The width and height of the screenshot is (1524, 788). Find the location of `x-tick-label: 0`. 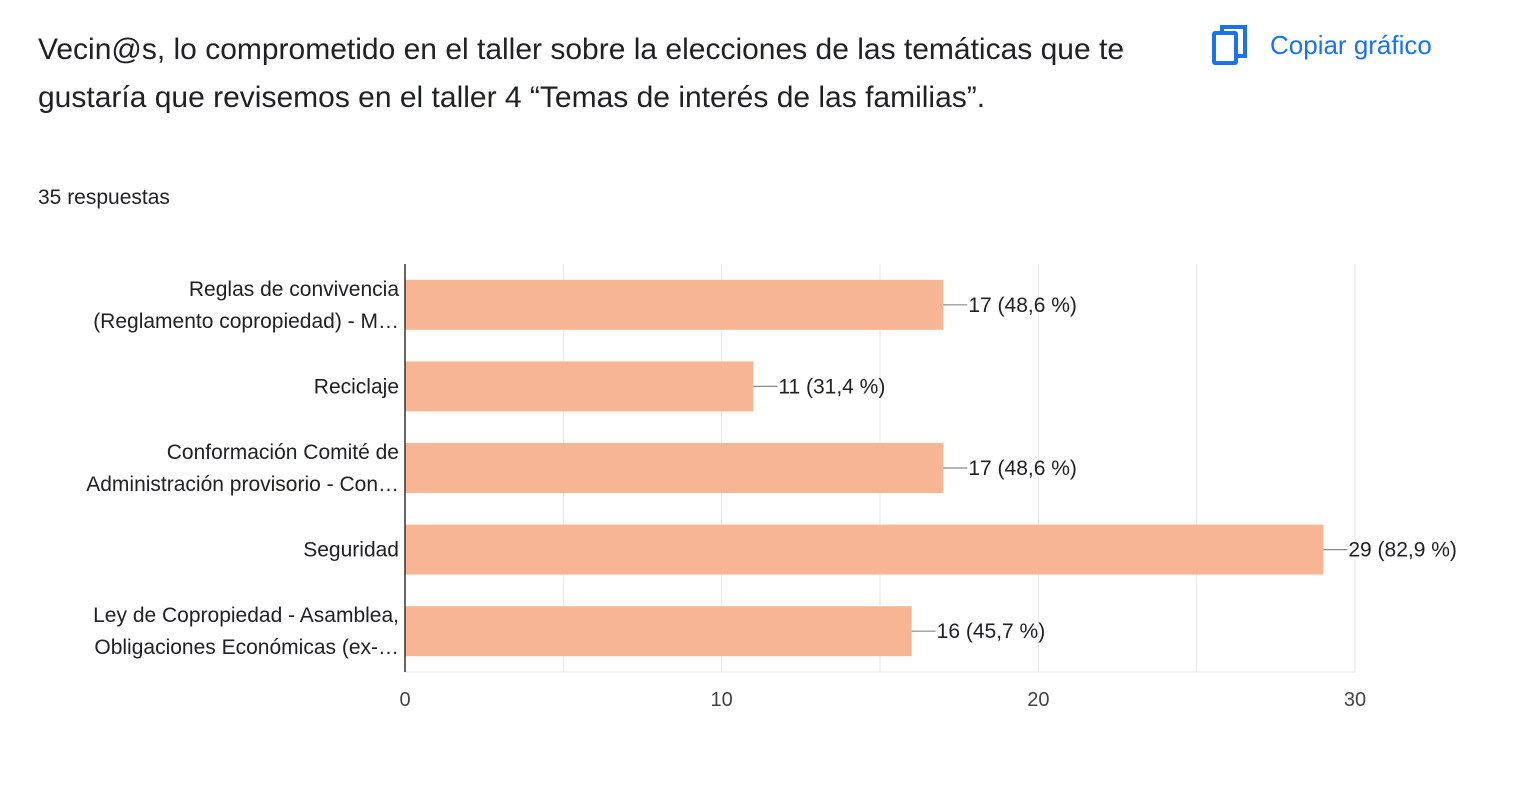

x-tick-label: 0 is located at coordinates (404, 700).